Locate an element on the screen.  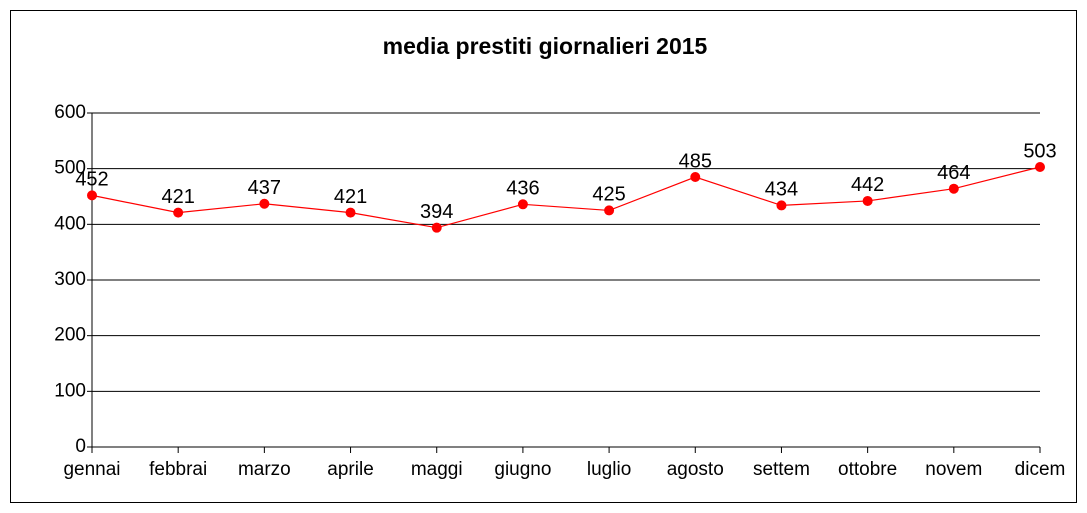
data-label: 394 is located at coordinates (436, 212).